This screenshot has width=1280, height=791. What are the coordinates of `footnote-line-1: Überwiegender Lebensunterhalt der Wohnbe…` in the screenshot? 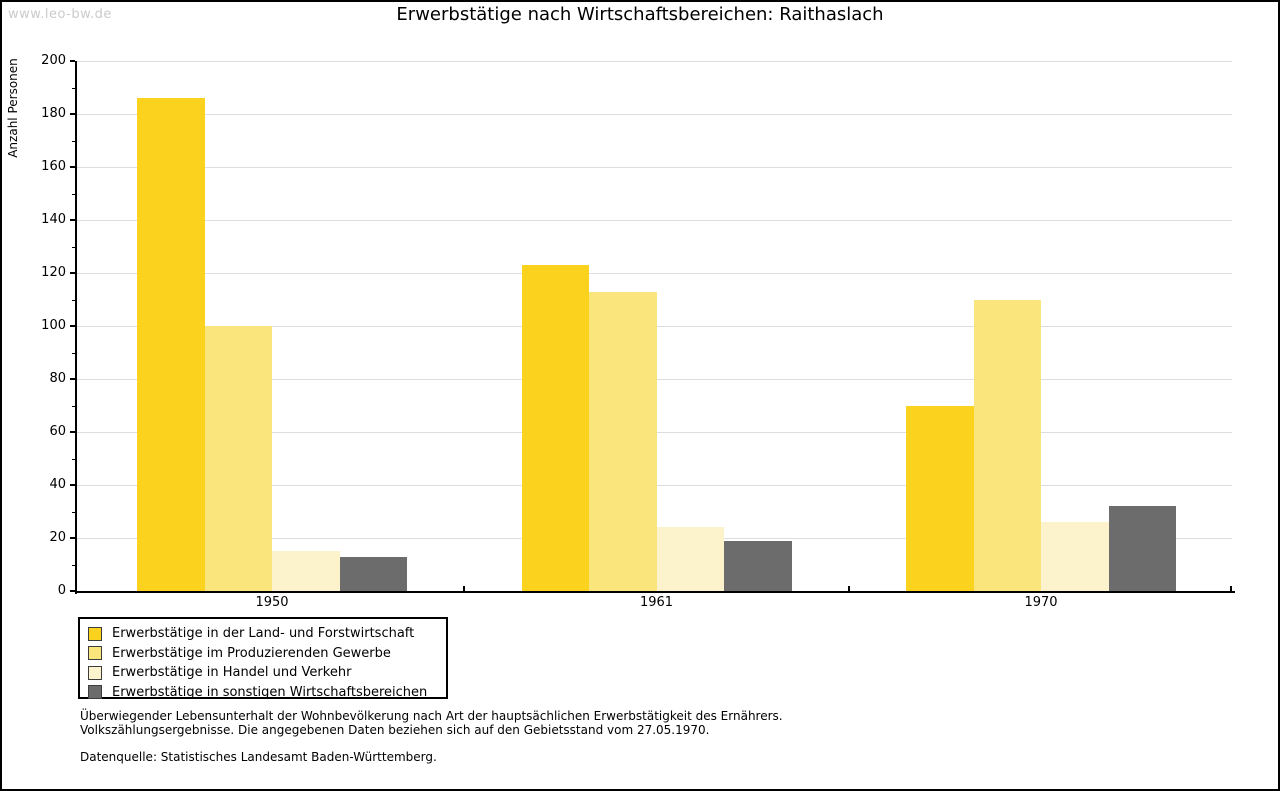 It's located at (431, 716).